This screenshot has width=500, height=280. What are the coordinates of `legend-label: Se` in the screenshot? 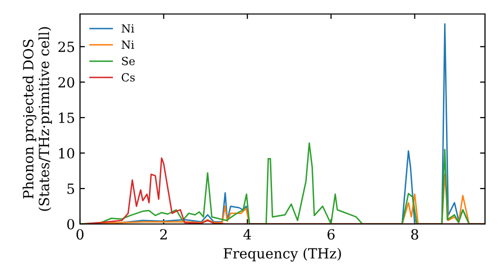 It's located at (128, 61).